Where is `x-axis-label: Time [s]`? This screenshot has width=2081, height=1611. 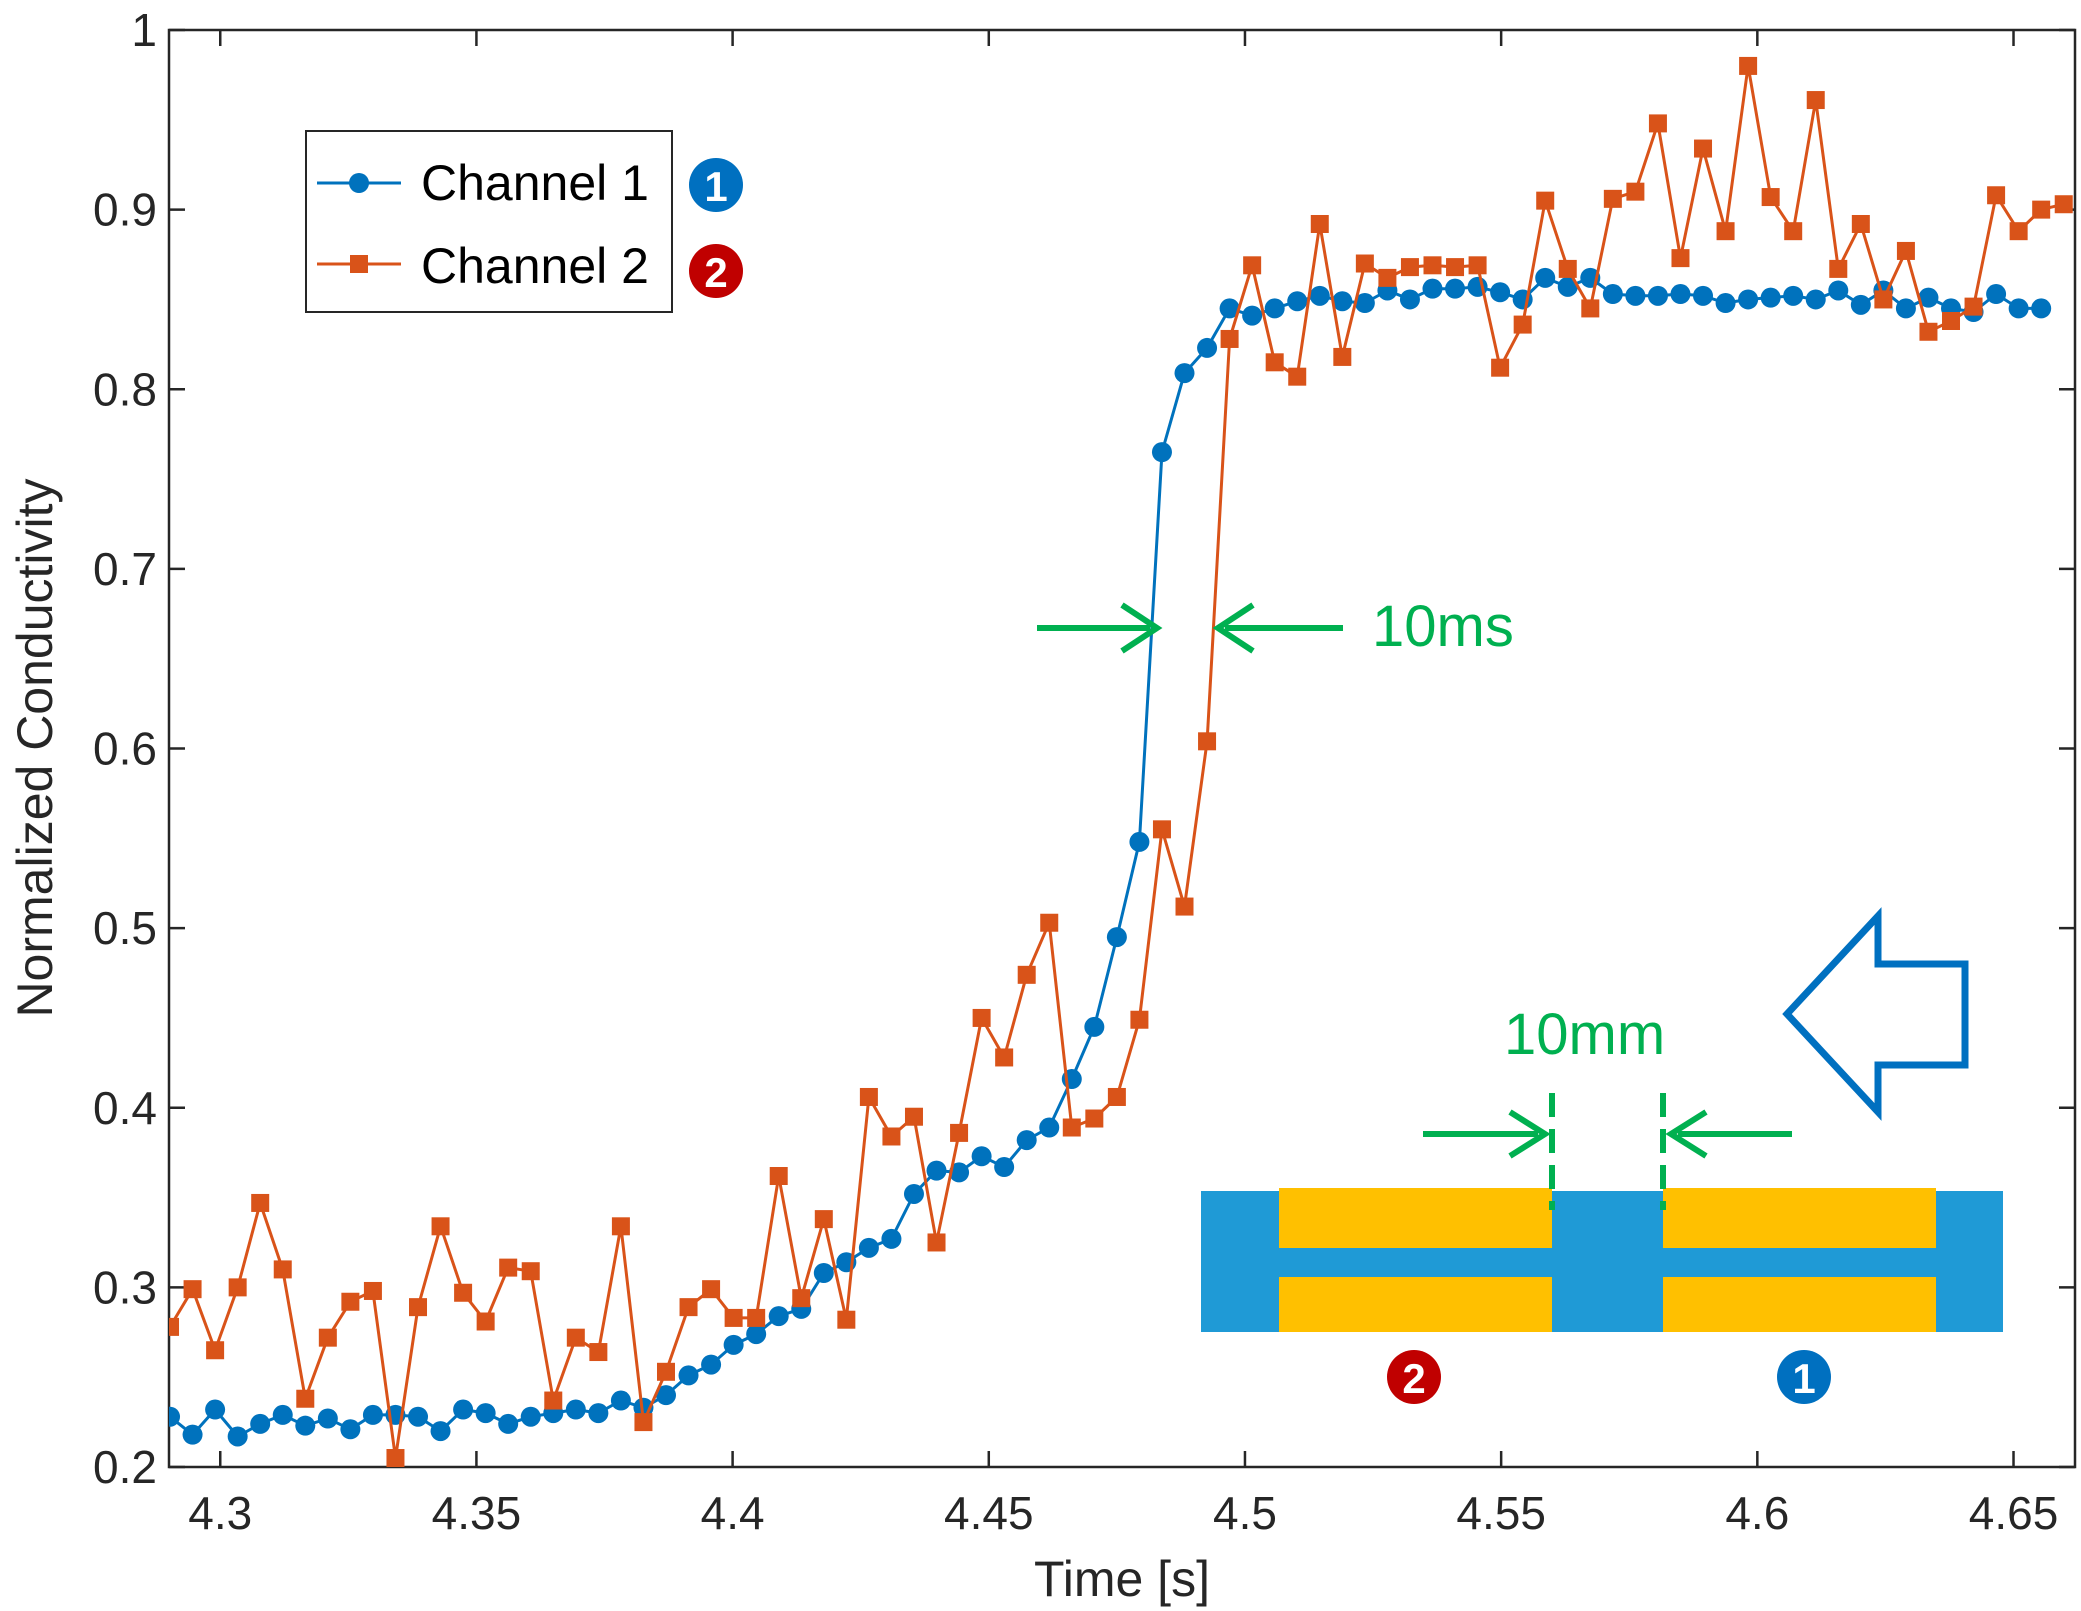
x-axis-label: Time [s] is located at coordinates (1122, 1579).